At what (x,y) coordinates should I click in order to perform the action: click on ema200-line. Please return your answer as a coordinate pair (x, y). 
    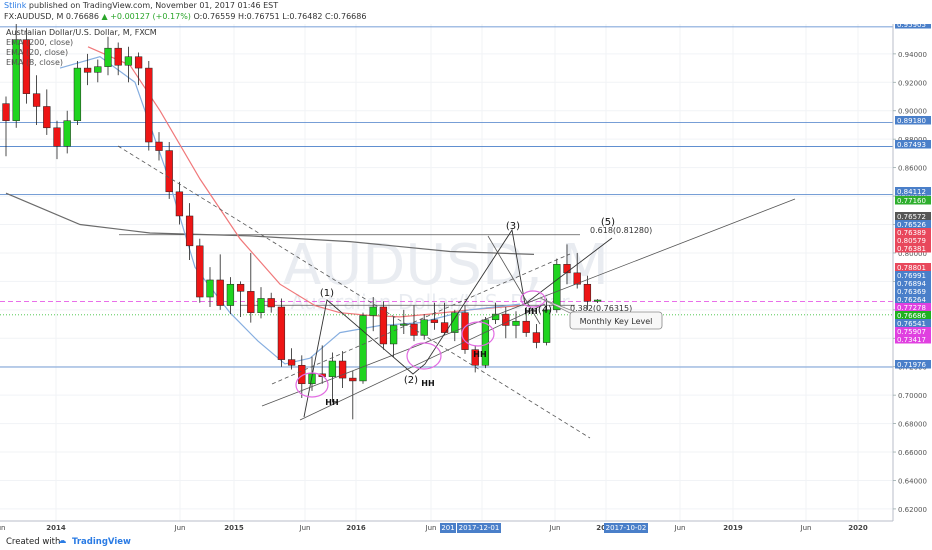
    Looking at the image, I should click on (270, 223).